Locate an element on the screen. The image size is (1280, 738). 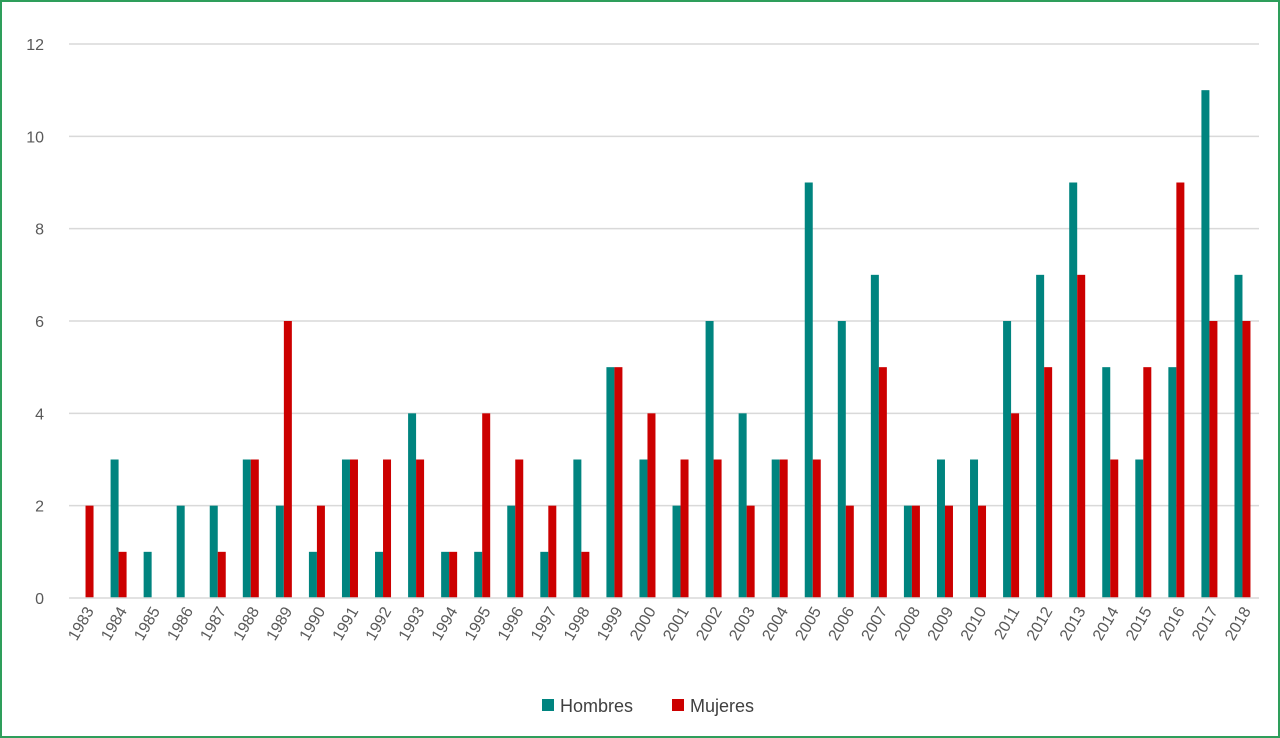
x-tick-label: 2014 is located at coordinates (1106, 623).